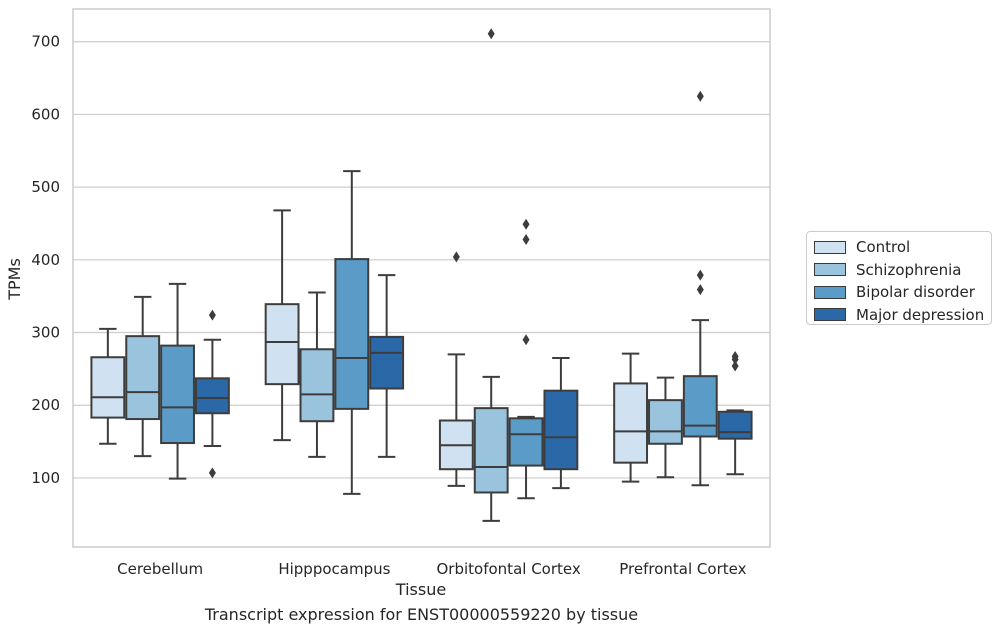 This screenshot has width=1002, height=634. What do you see at coordinates (14, 279) in the screenshot?
I see `y-axis-label: TPMs` at bounding box center [14, 279].